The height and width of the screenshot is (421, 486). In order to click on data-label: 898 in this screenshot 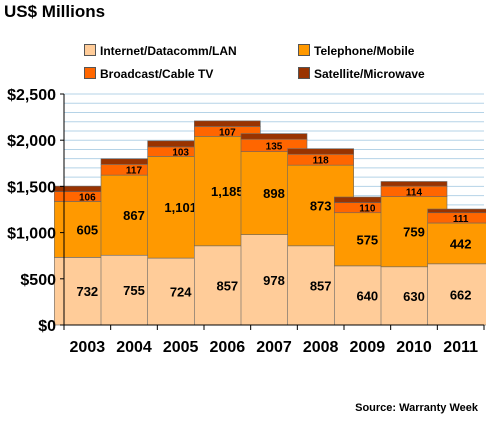, I will do `click(274, 193)`.